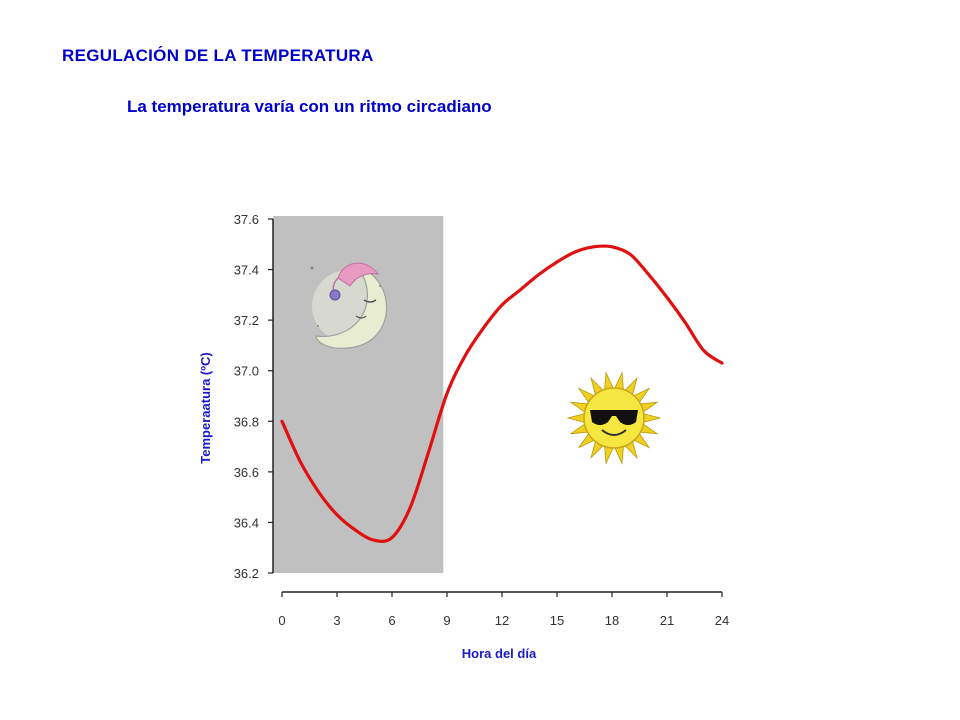 The image size is (960, 720). Describe the element at coordinates (557, 620) in the screenshot. I see `x-tick-label: 15` at that location.